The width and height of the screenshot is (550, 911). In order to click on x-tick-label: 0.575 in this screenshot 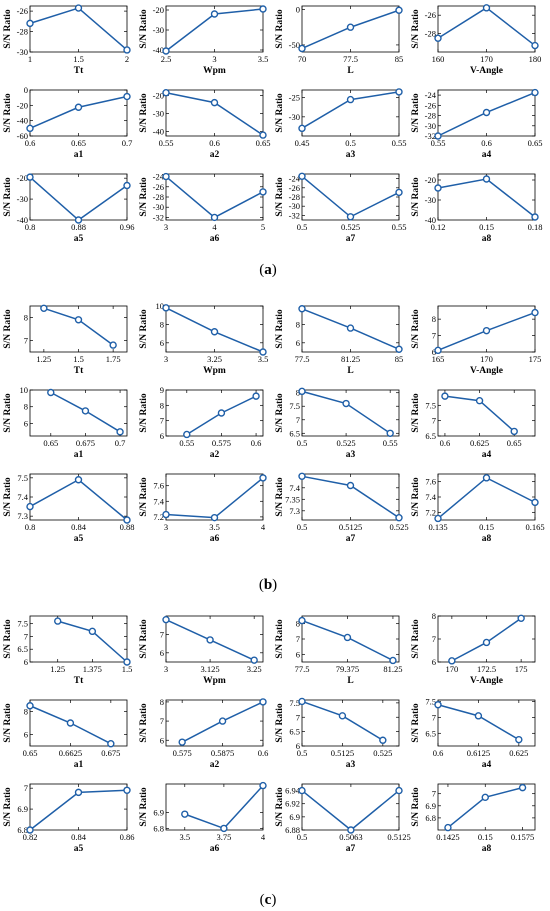, I will do `click(182, 753)`.